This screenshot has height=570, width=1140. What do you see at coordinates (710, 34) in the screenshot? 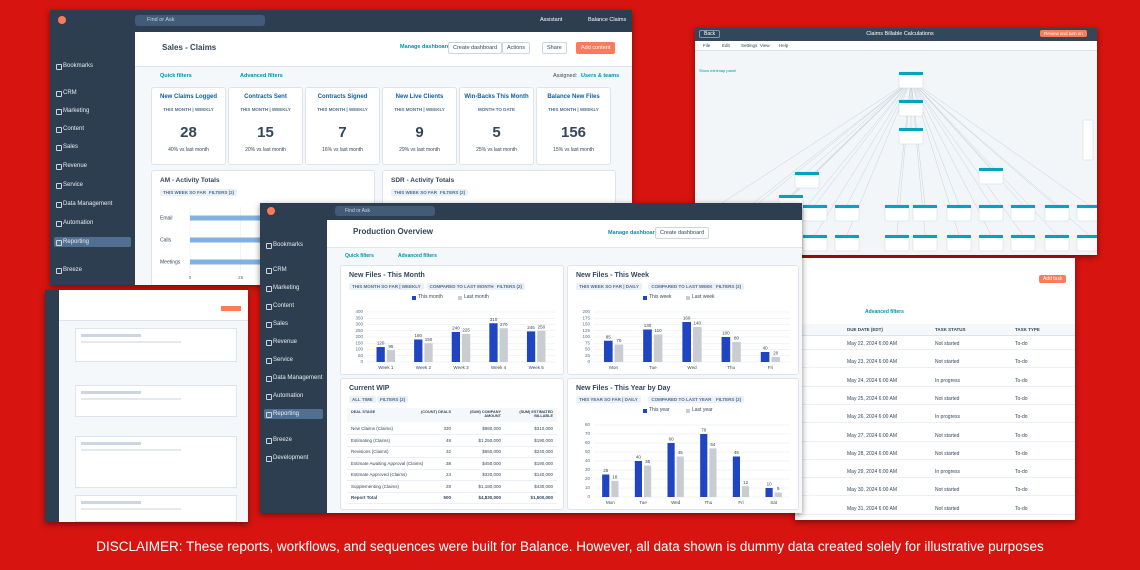
I see `back-button: Back` at bounding box center [710, 34].